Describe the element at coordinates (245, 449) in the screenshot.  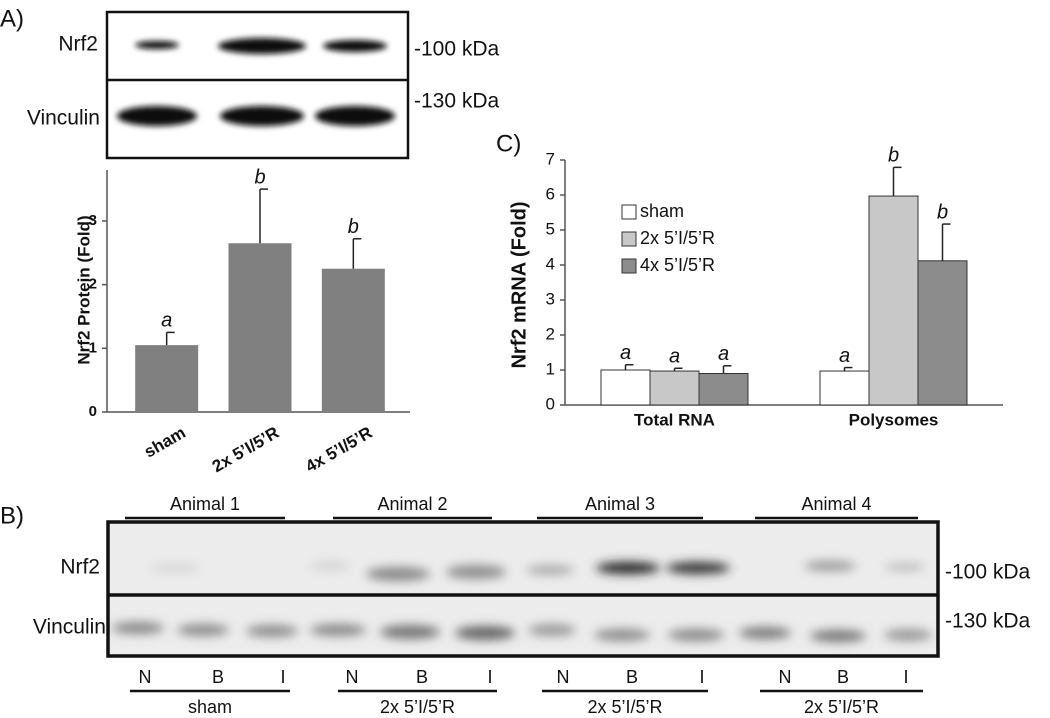
I see `x-tick-label: 2x 5’I/5’R` at that location.